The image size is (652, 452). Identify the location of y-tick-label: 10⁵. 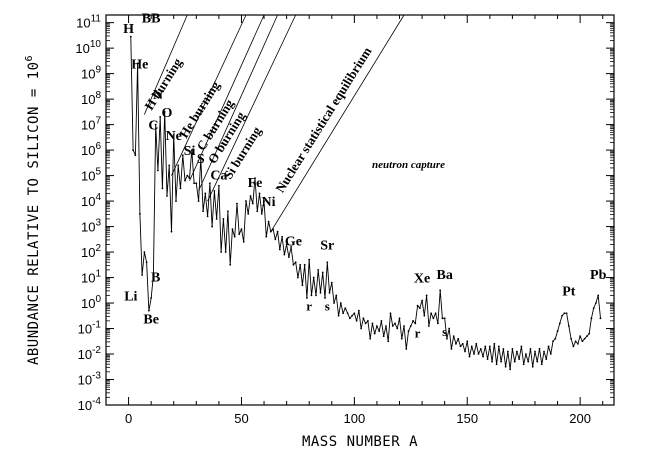
(91, 175).